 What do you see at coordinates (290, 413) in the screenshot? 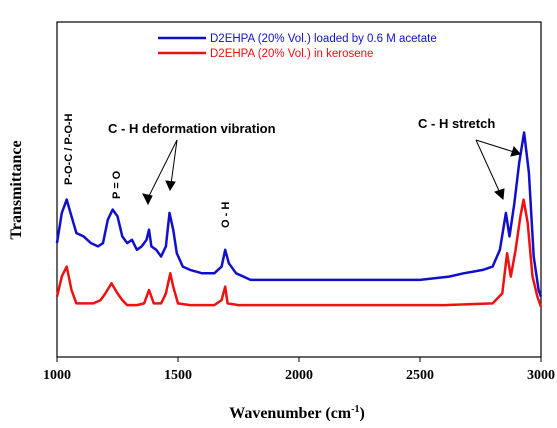
I see `x-axis-title-main: Wavenumber (cm` at bounding box center [290, 413].